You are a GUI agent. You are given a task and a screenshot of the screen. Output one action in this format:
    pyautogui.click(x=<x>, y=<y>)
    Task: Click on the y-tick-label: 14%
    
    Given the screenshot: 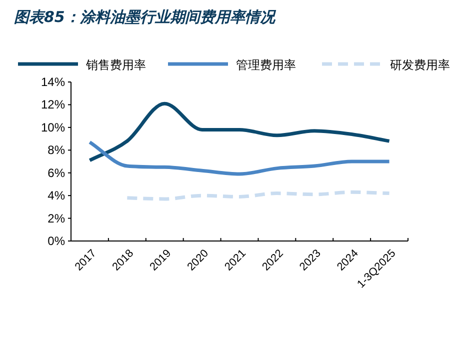 What is the action you would take?
    pyautogui.click(x=53, y=82)
    